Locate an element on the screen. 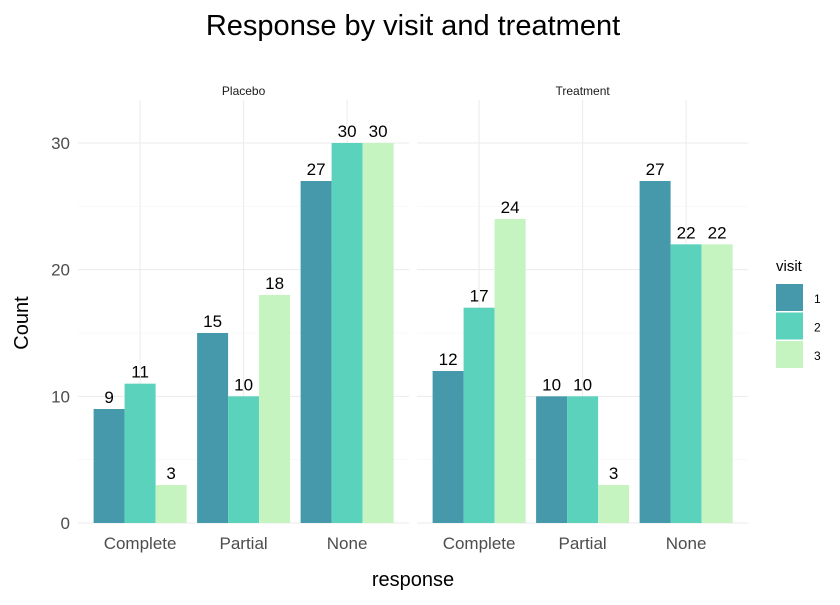 The height and width of the screenshot is (605, 840). facet-label-placebo: Placebo is located at coordinates (244, 91).